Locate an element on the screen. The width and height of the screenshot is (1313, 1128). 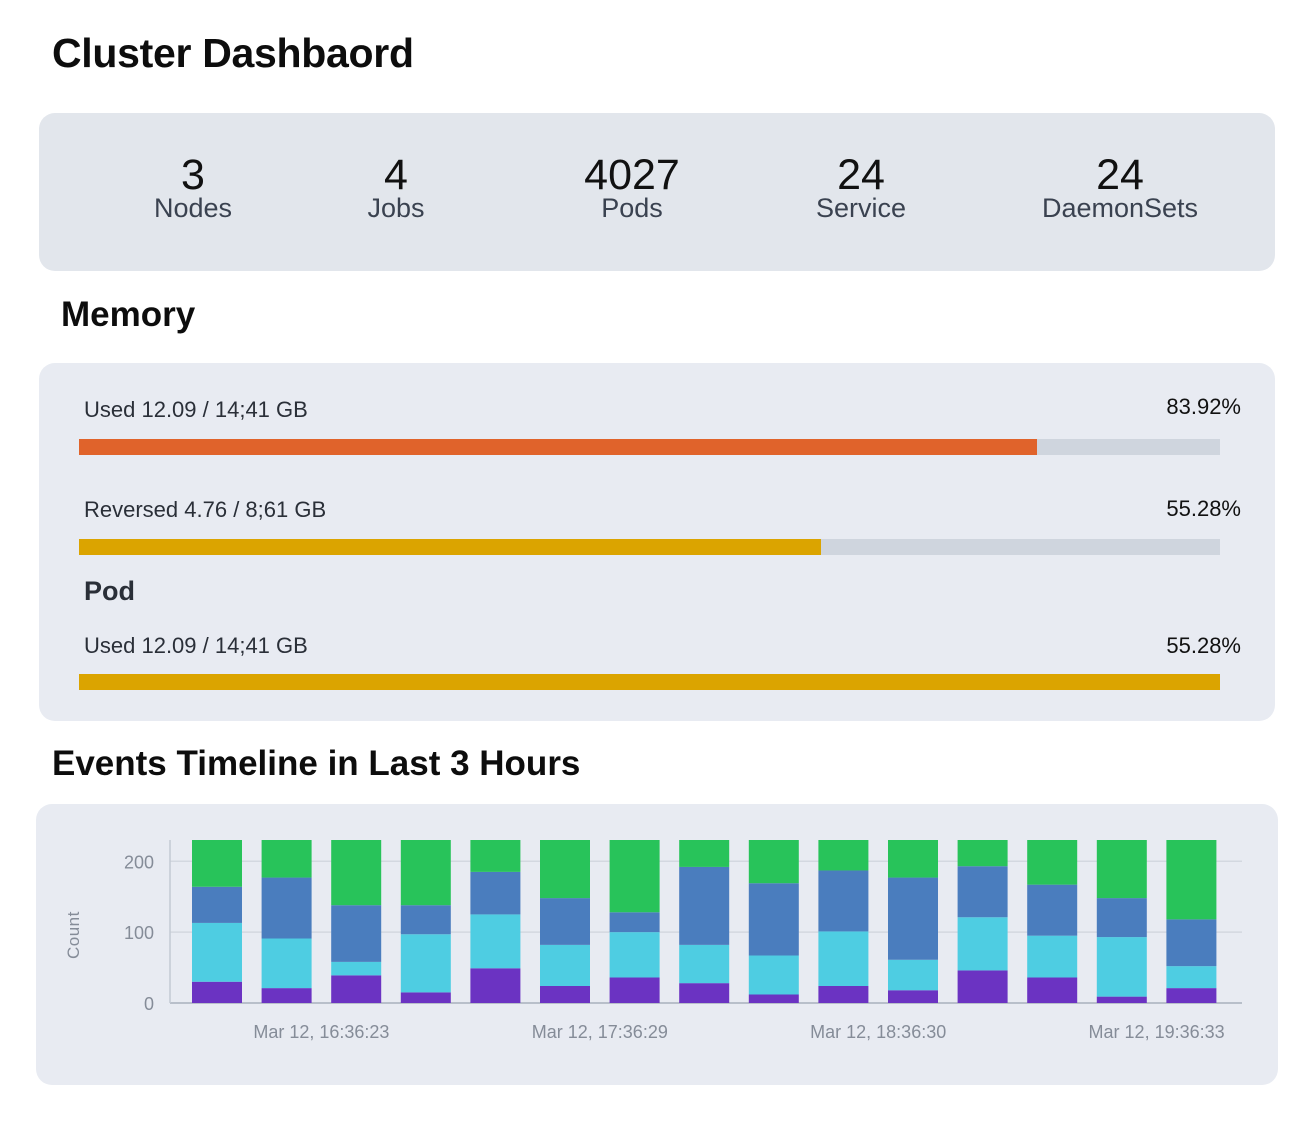
x-tick-label: Mar 12, 17:36:29 is located at coordinates (600, 1032).